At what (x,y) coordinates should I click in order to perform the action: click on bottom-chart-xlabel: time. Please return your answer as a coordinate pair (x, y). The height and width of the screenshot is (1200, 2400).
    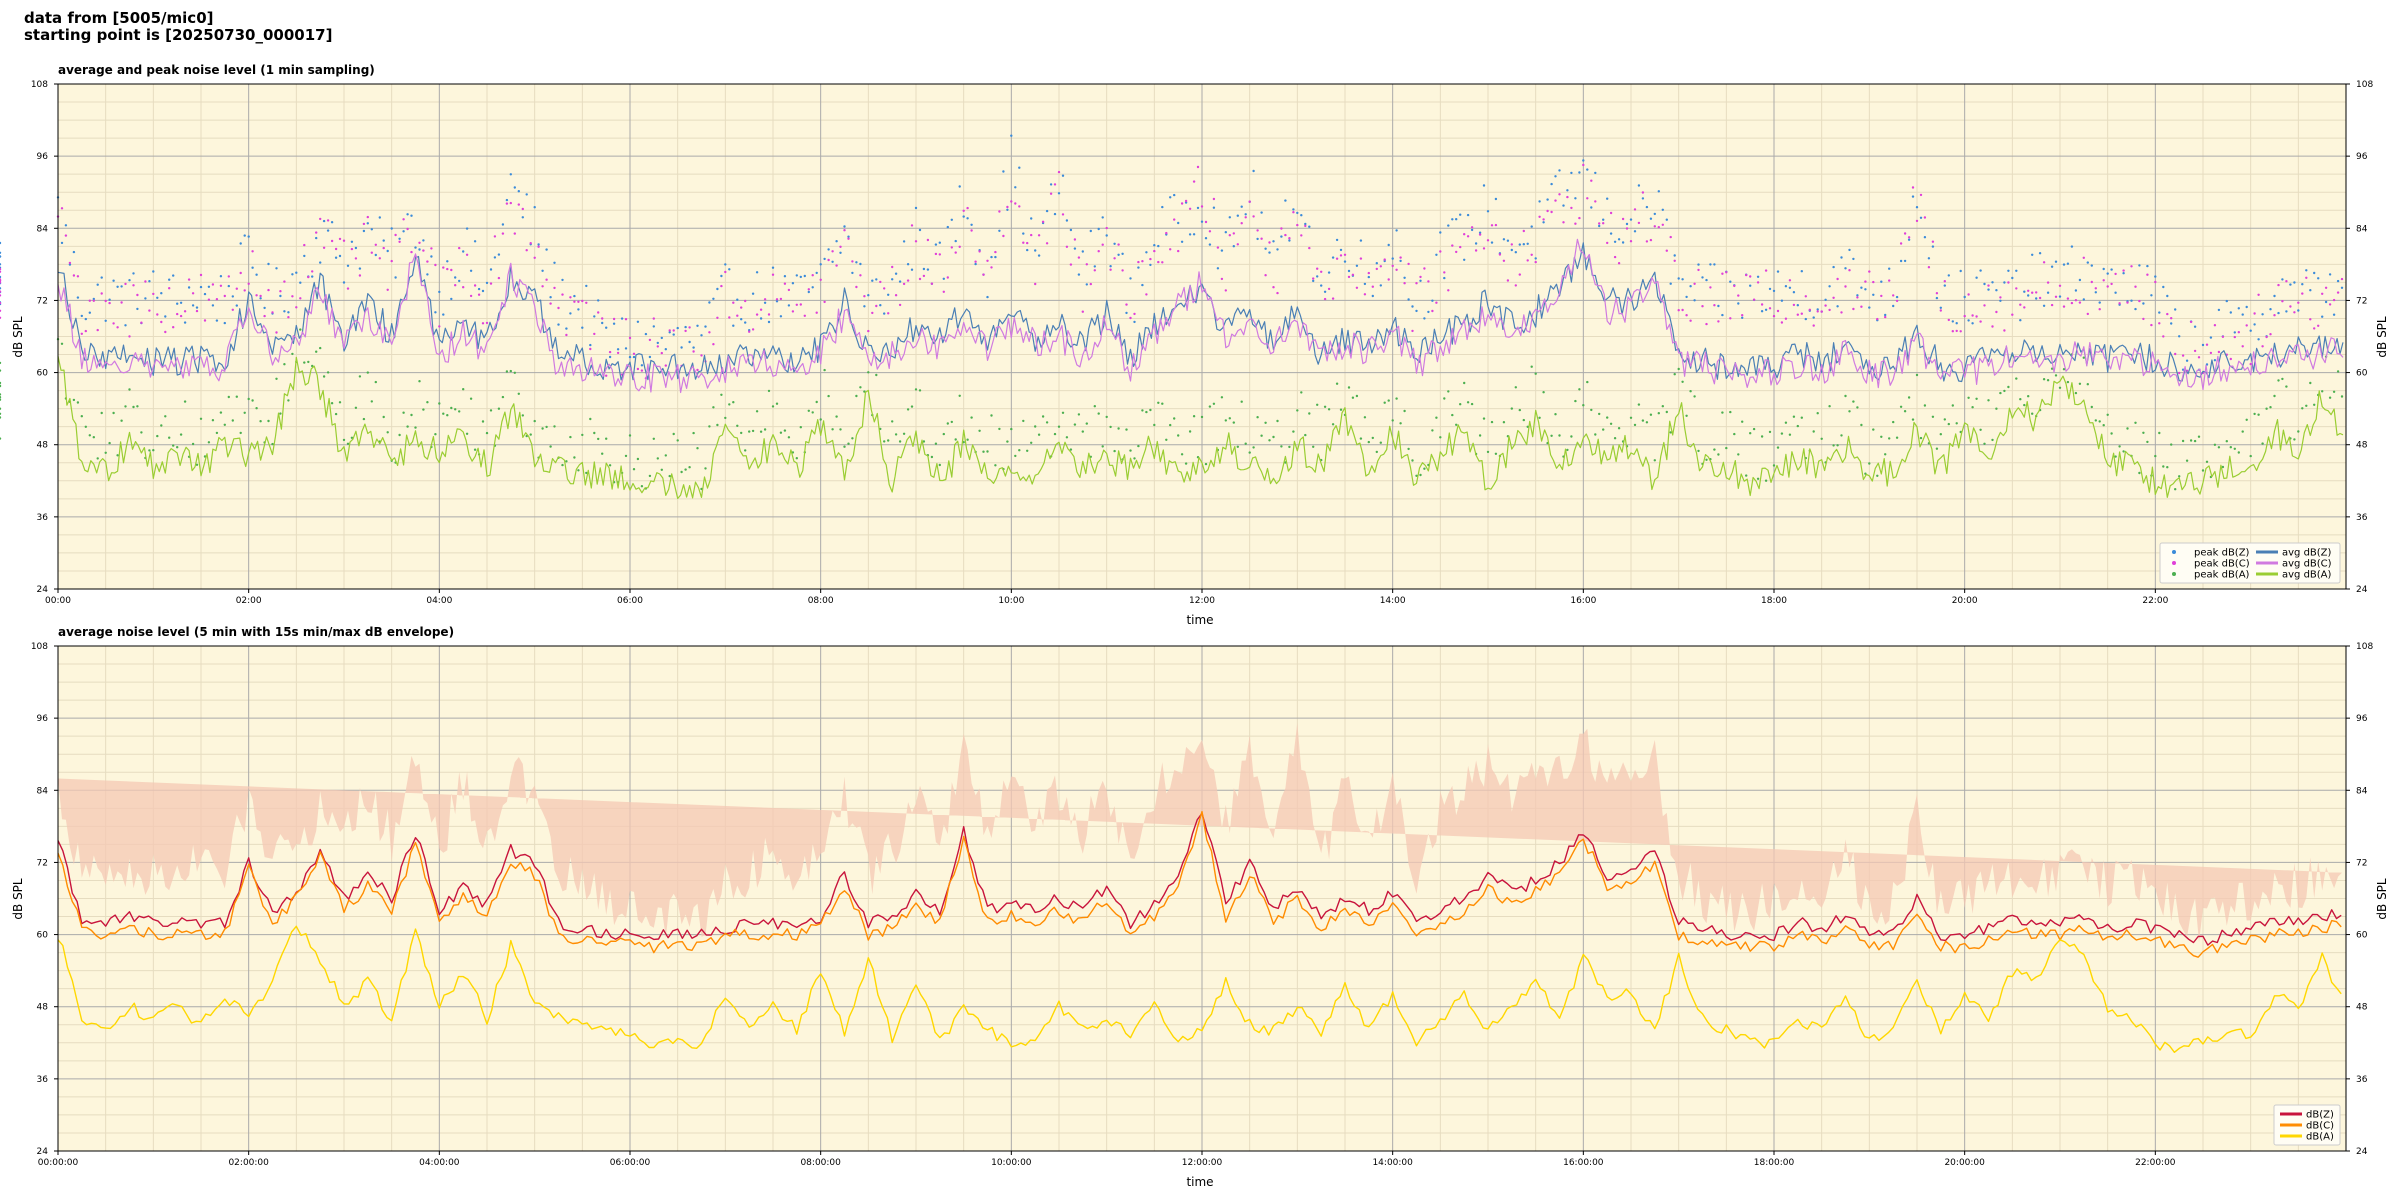
    Looking at the image, I should click on (1199, 1182).